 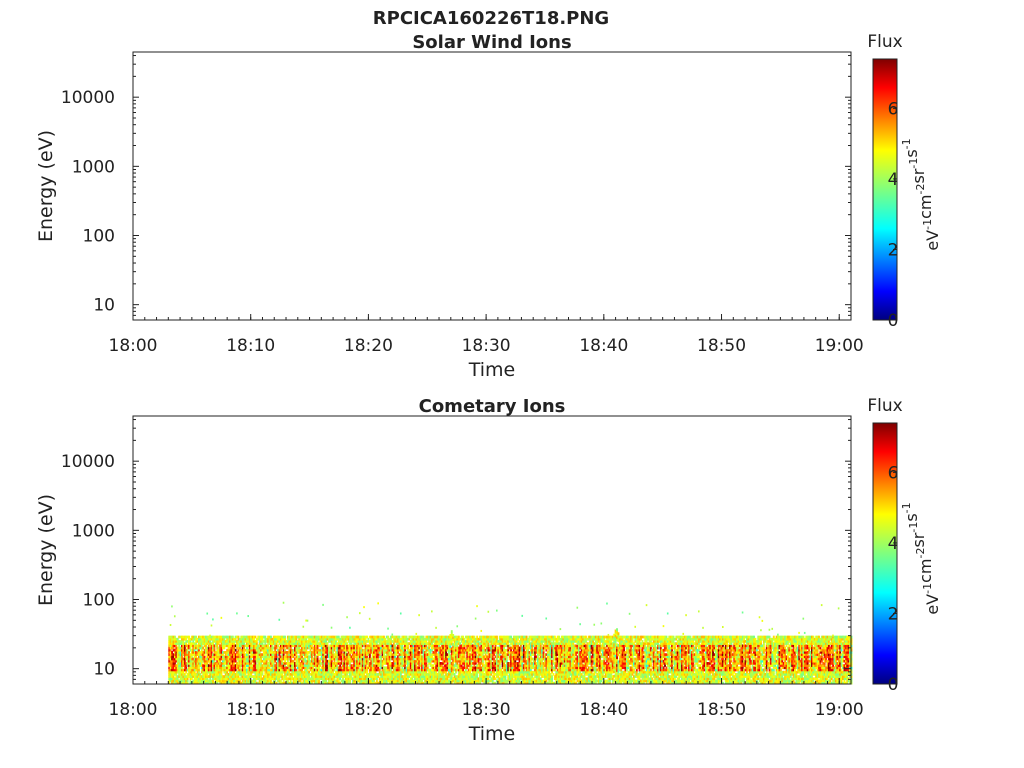 I want to click on heatmap-cells, so click(x=510, y=643).